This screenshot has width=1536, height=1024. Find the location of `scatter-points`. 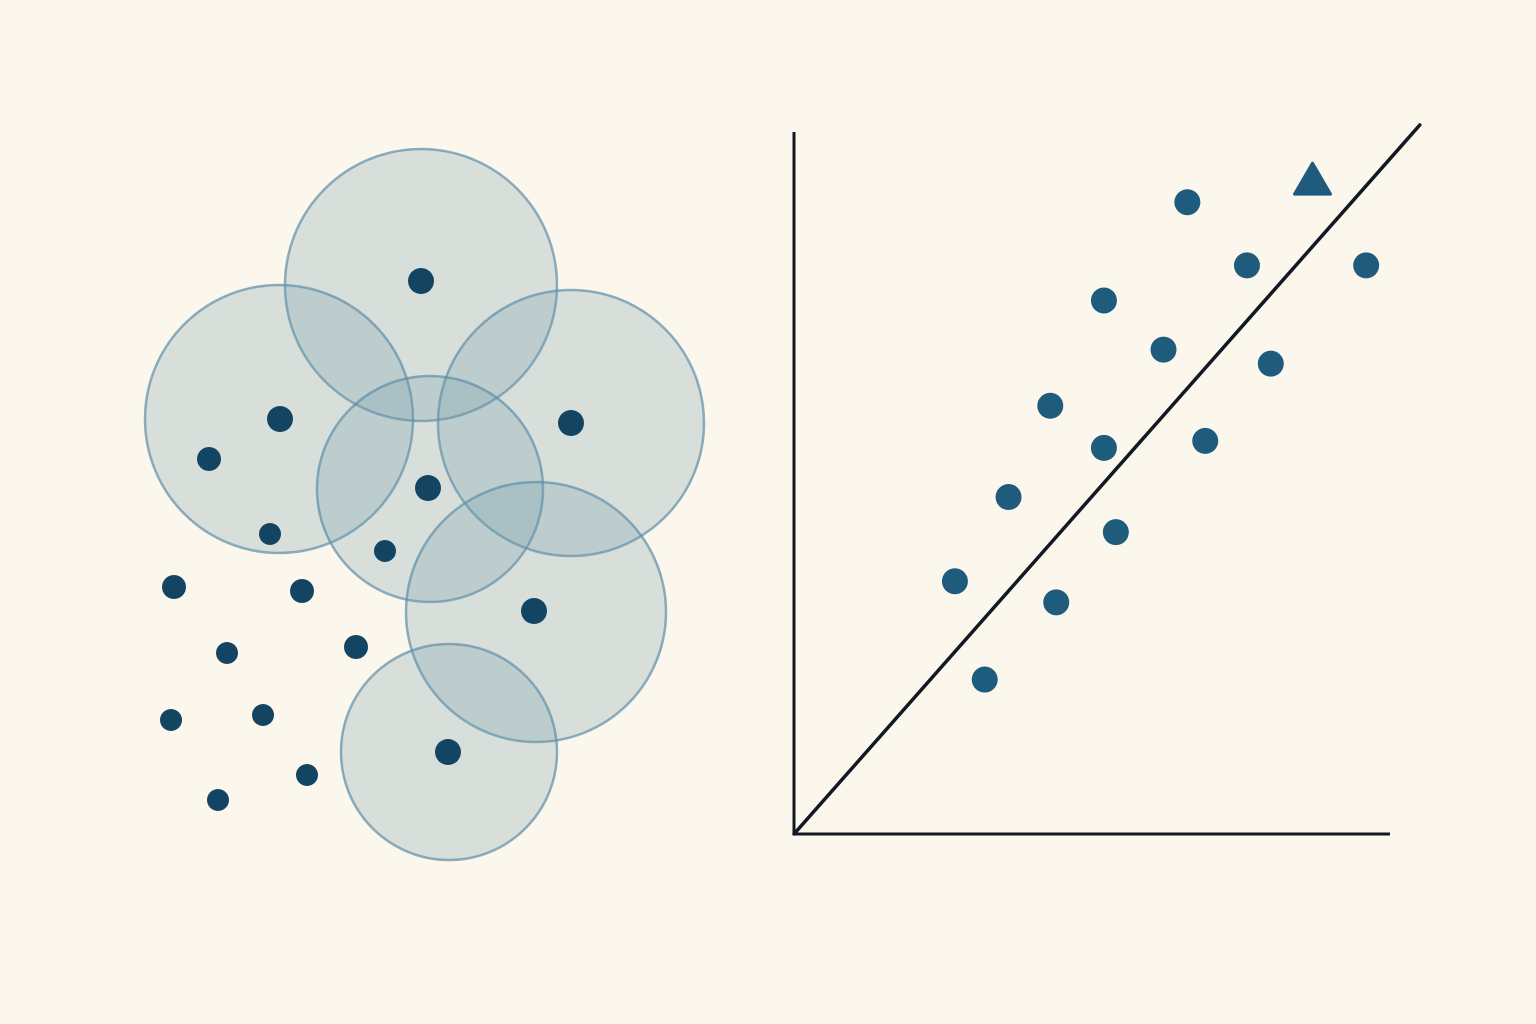

scatter-points is located at coordinates (1160, 441).